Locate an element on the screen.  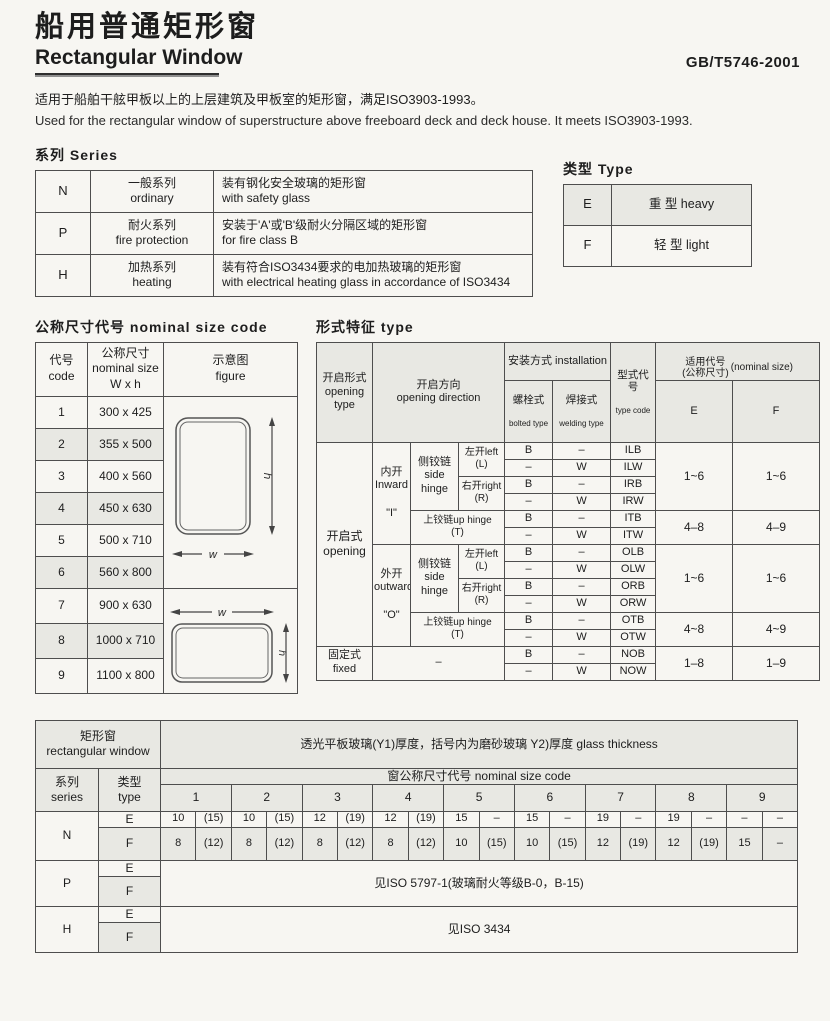
size-number-header: 9 is located at coordinates (762, 797).